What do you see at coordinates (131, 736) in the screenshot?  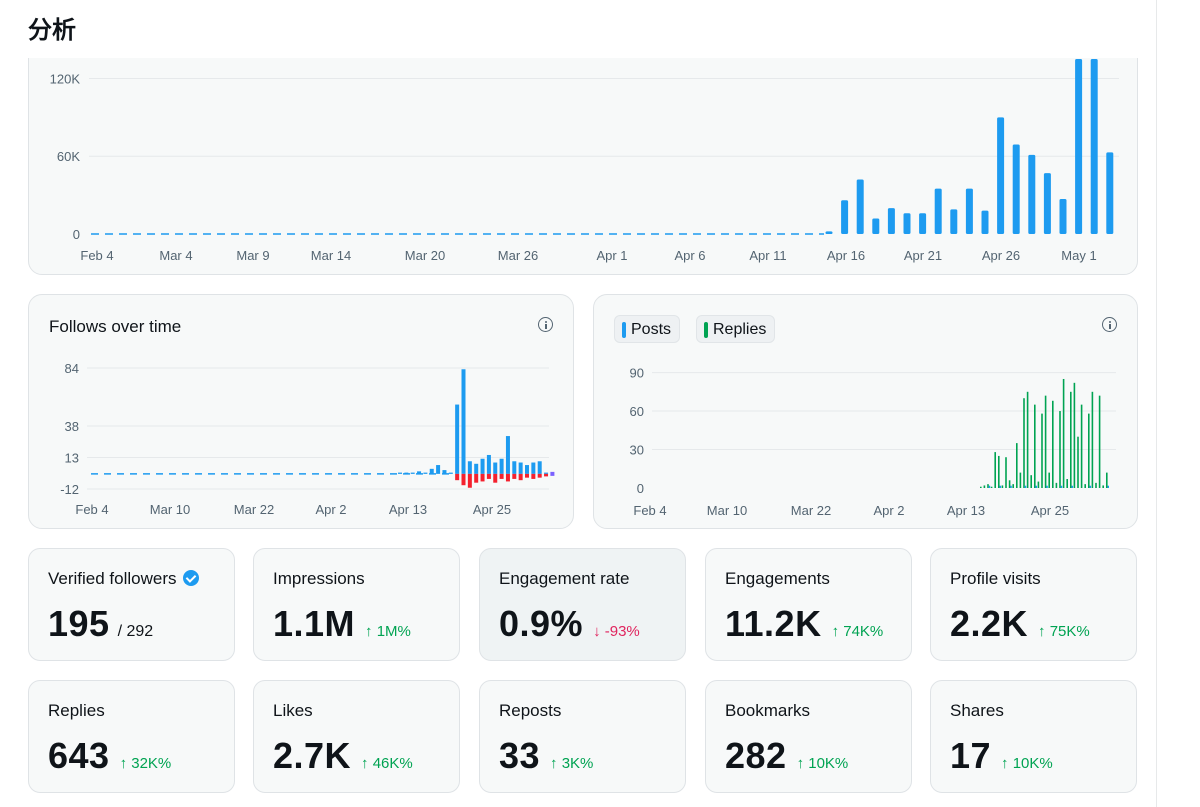 I see `stat-card-replies: Replies 643 ↑ 32K%` at bounding box center [131, 736].